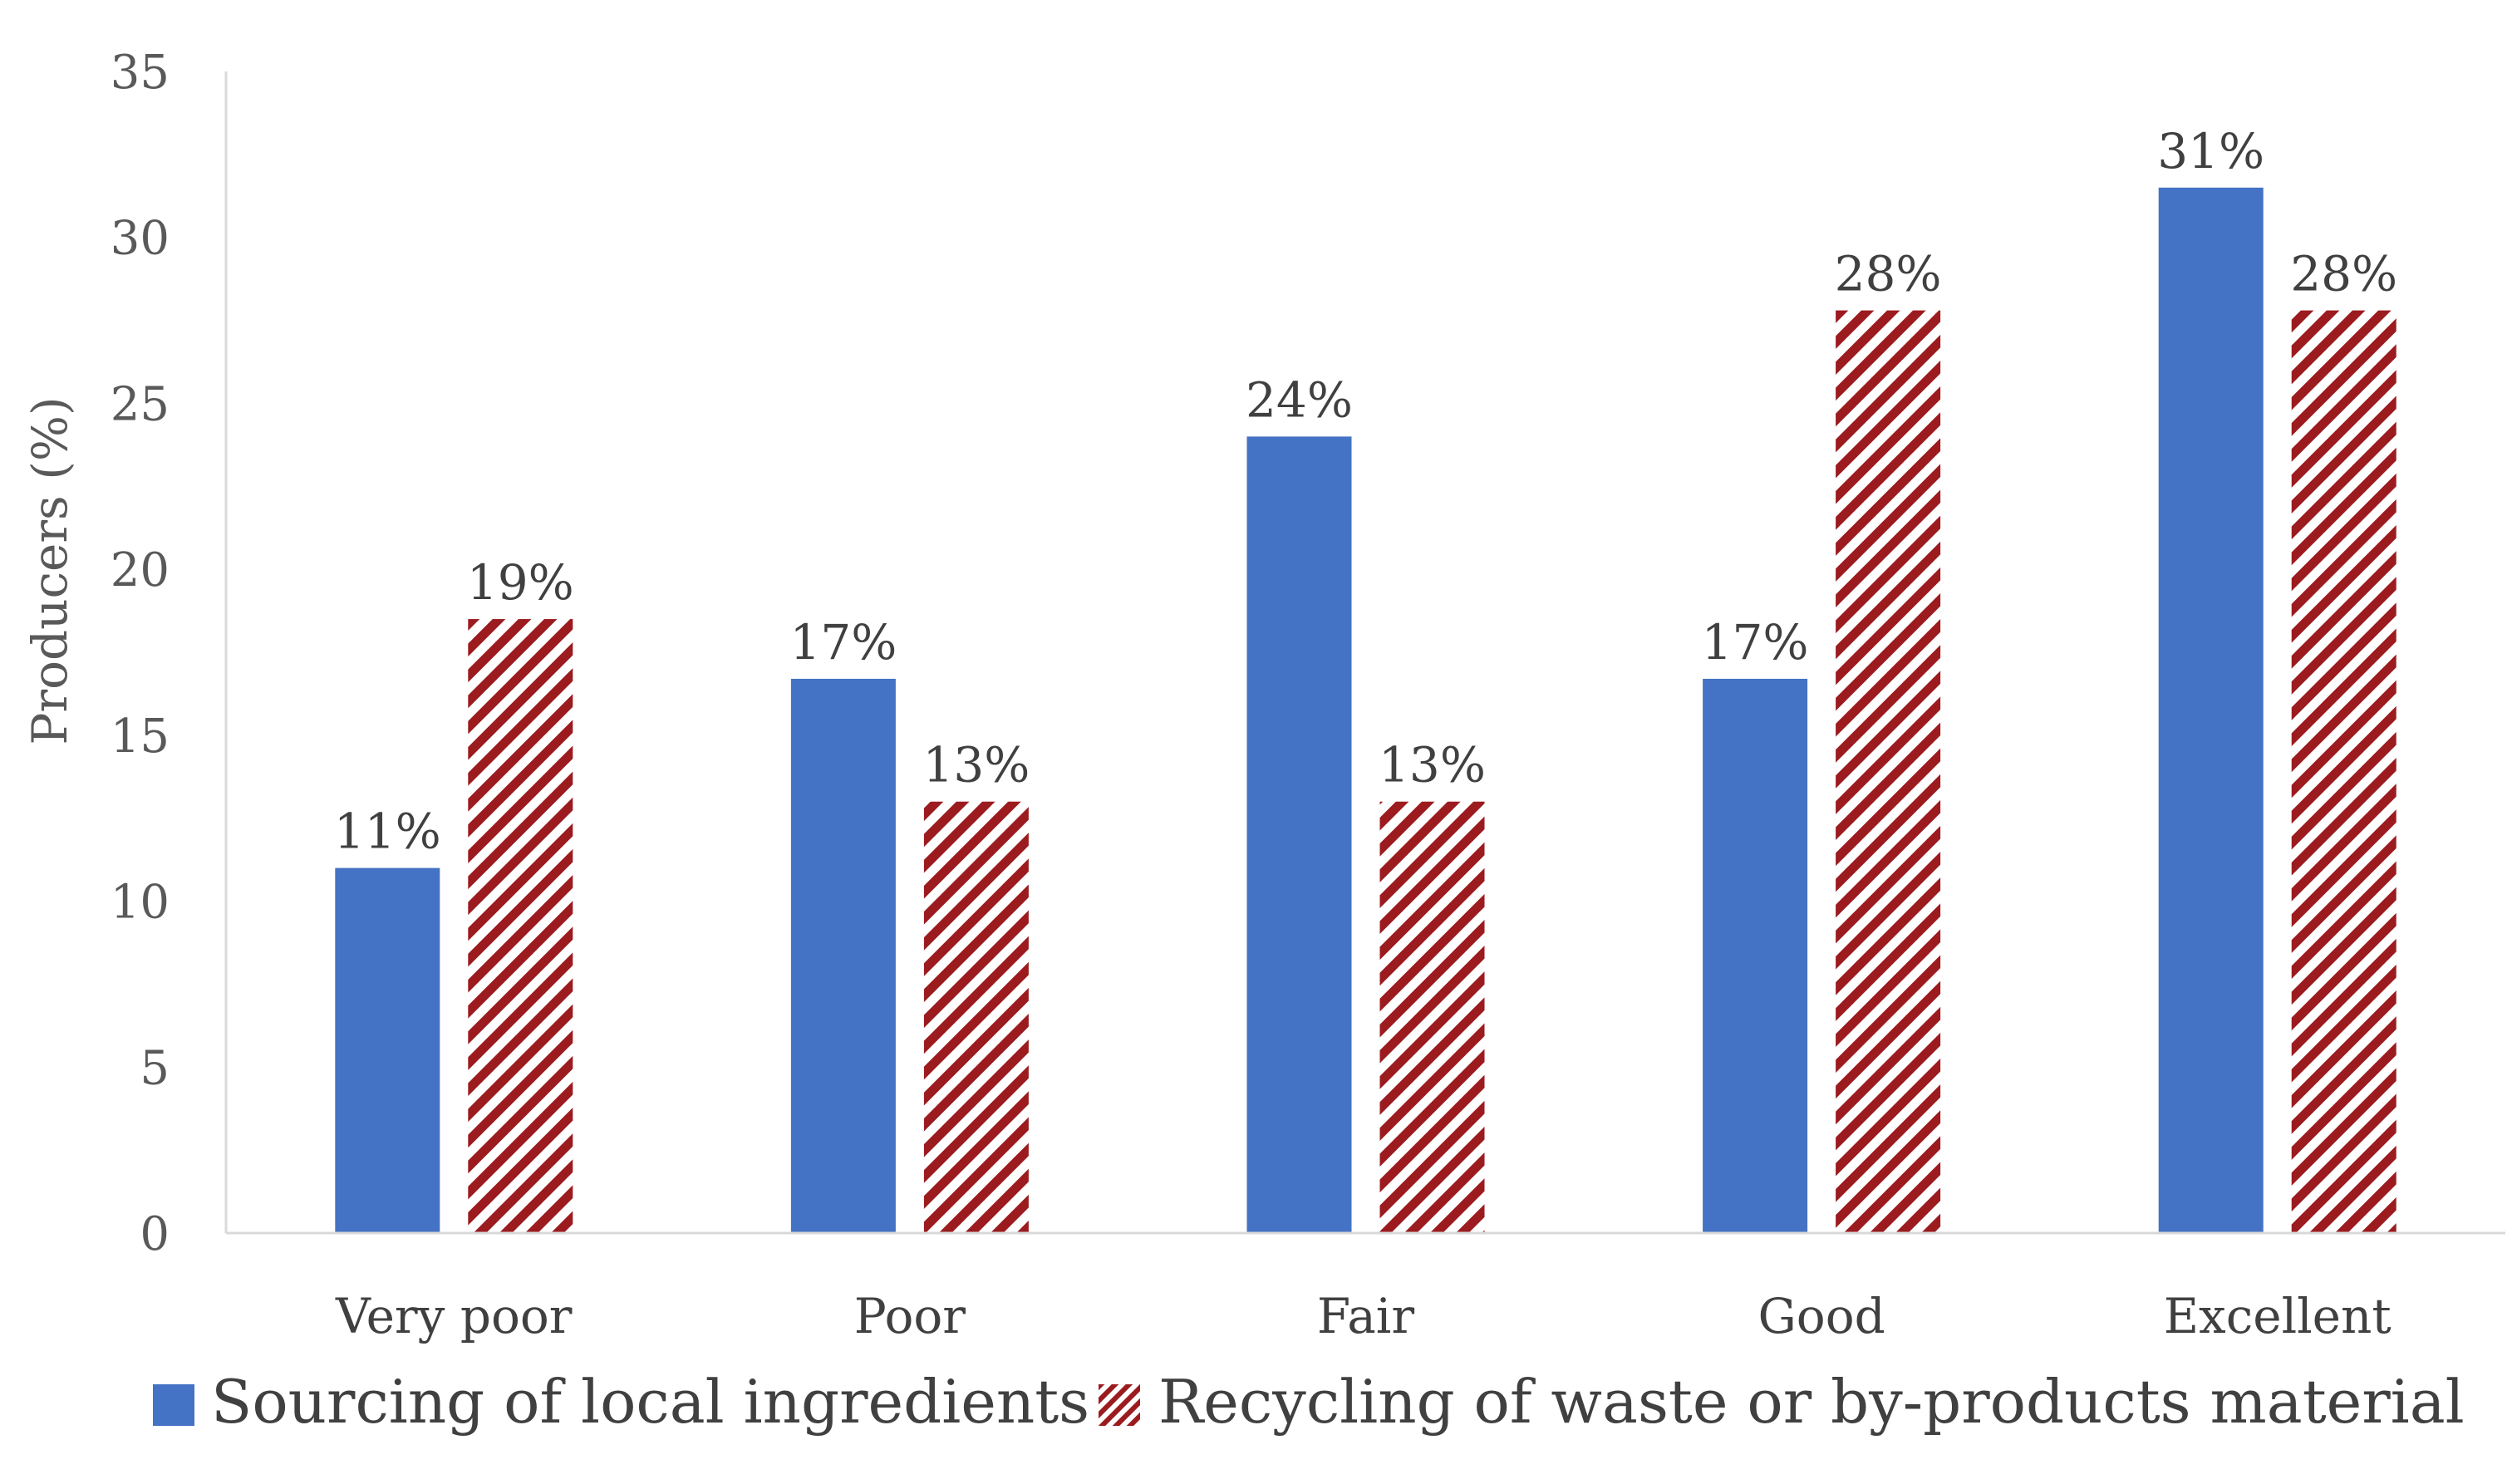  I want to click on bar-sourcing-excellent, so click(2211, 710).